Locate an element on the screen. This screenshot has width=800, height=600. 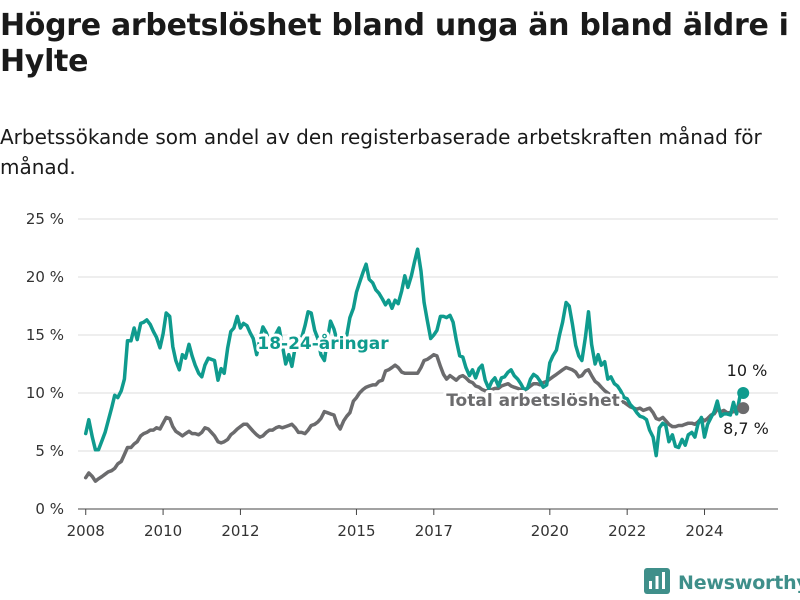
end-value-label-18-24-halo: 10 % is located at coordinates (747, 370).